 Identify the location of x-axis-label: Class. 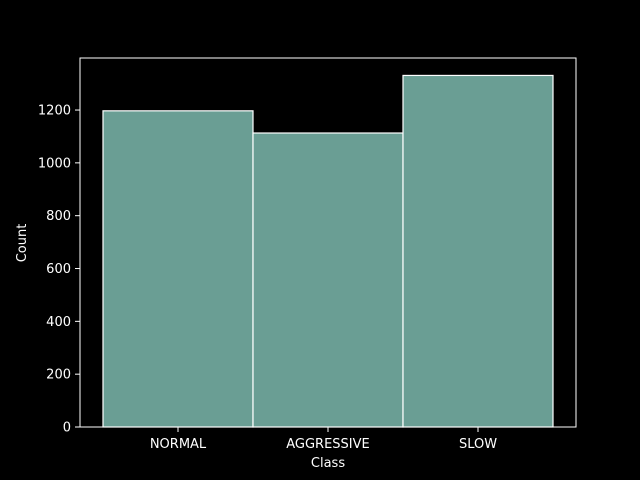
(328, 463).